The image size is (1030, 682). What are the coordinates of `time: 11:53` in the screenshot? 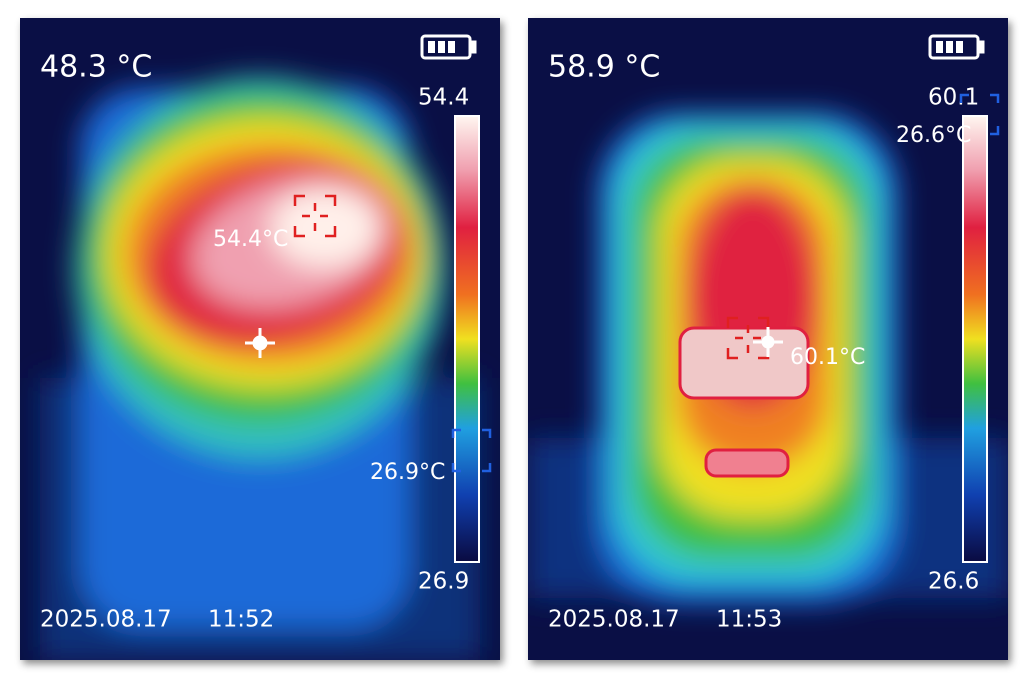 It's located at (749, 620).